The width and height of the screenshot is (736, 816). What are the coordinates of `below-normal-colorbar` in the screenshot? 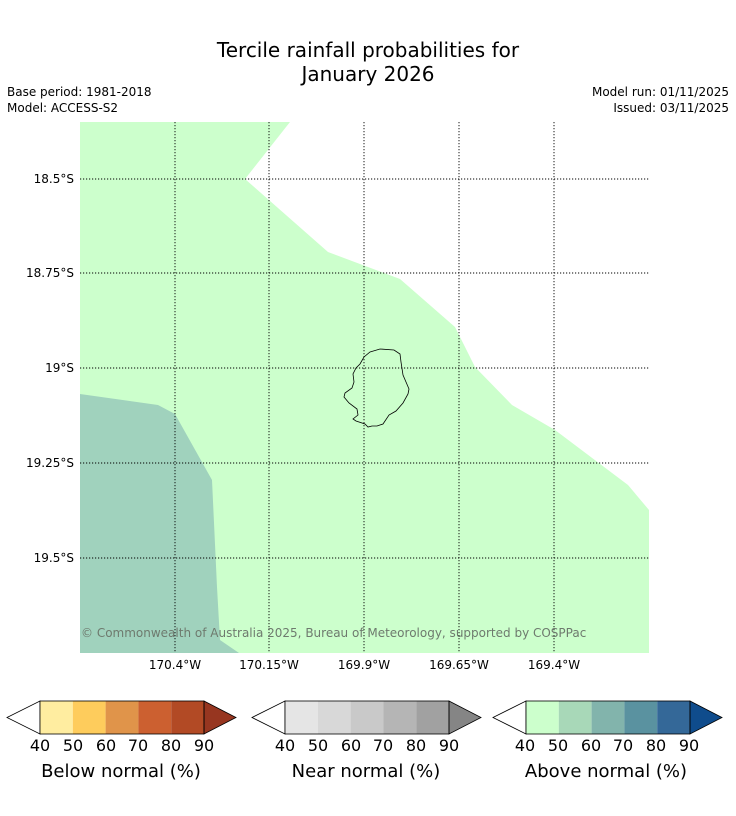 It's located at (121, 717).